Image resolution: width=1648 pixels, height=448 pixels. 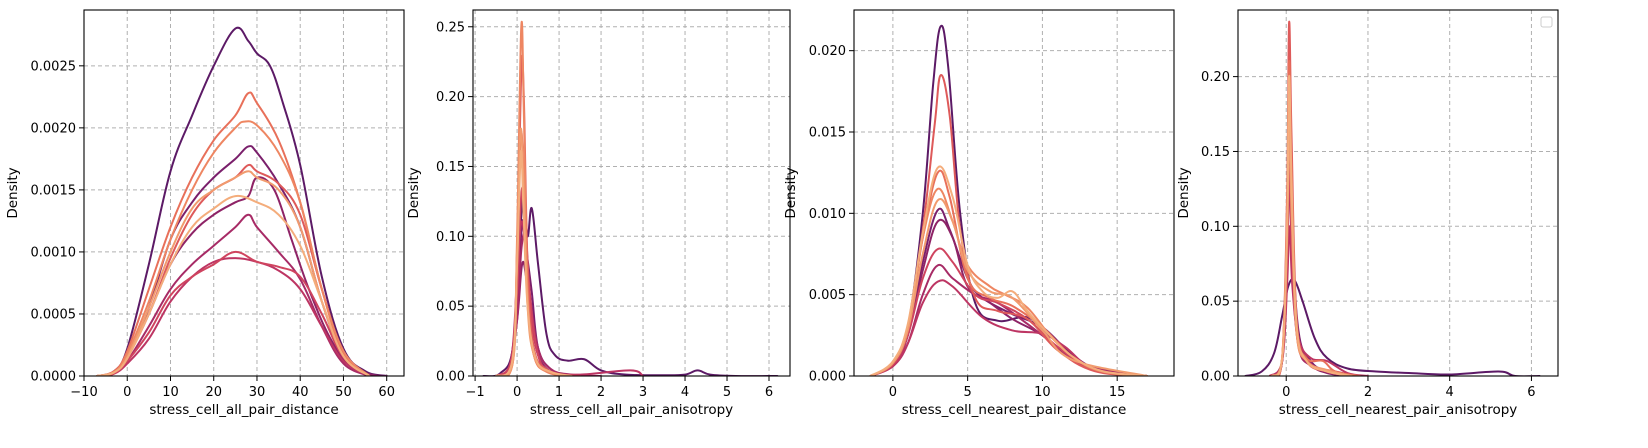 I want to click on x-tick-label: 60, so click(x=386, y=392).